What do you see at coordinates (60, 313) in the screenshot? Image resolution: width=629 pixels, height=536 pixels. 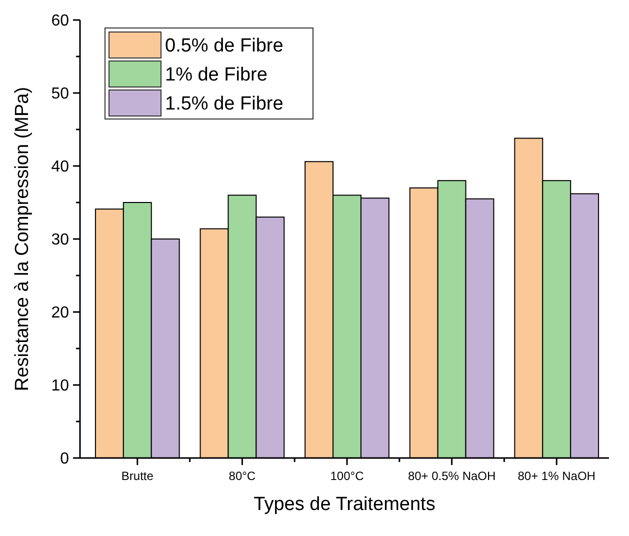 I see `y-tick-label: 20` at bounding box center [60, 313].